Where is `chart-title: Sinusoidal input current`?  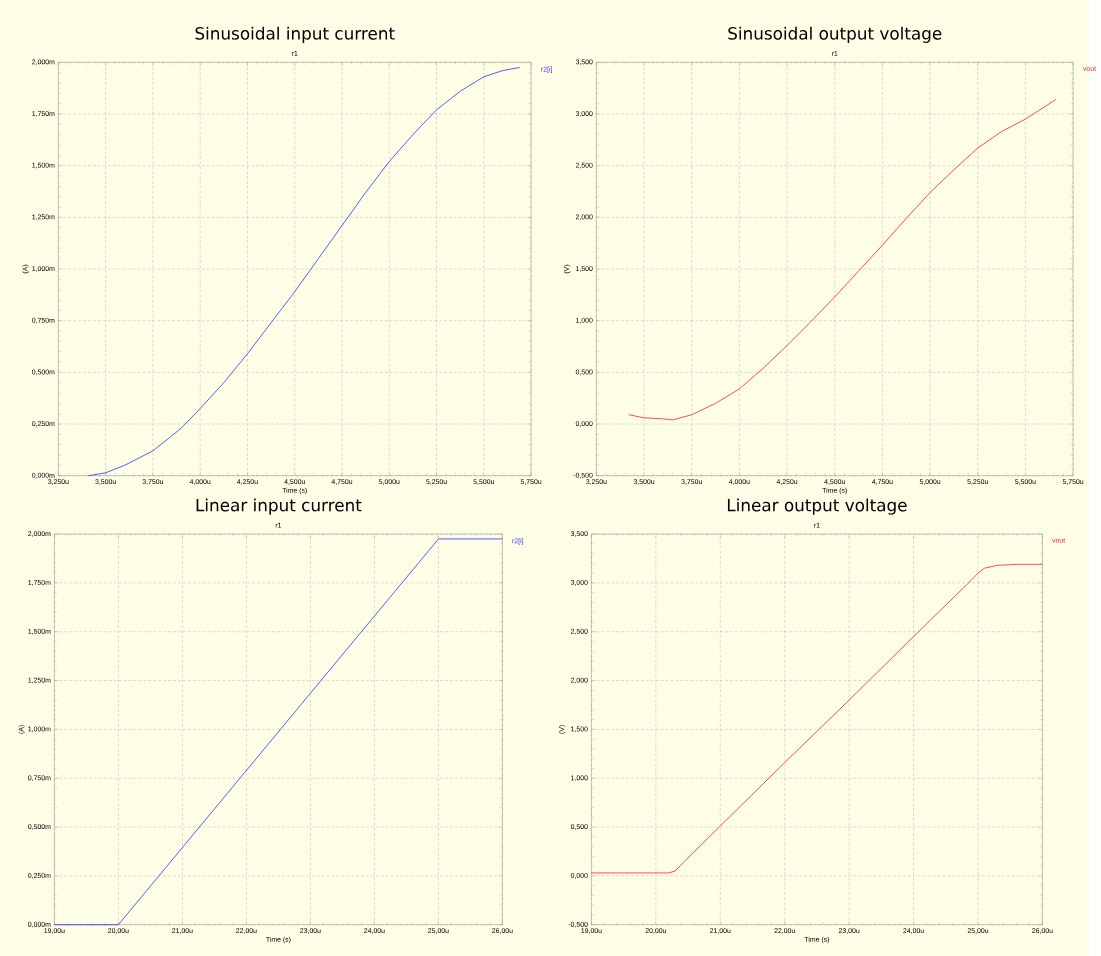
chart-title: Sinusoidal input current is located at coordinates (295, 34).